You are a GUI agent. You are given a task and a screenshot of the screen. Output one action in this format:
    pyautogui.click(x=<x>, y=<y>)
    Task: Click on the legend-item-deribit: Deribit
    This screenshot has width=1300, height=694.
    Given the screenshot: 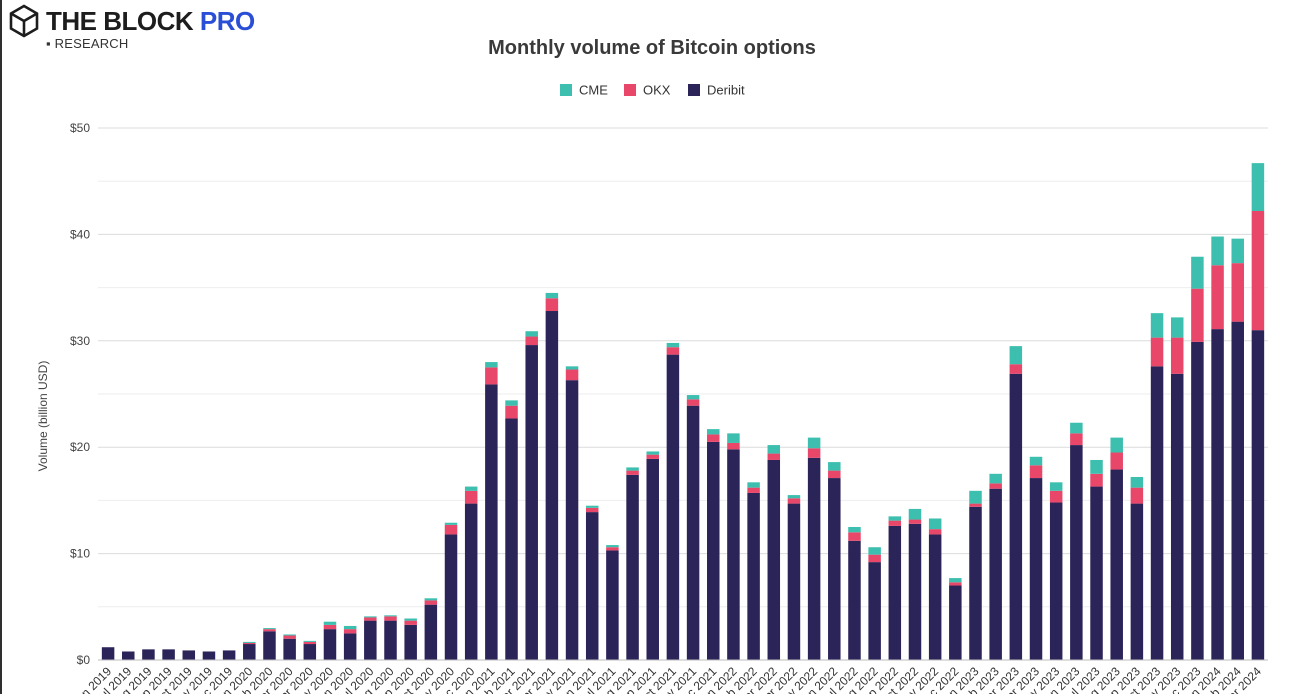 What is the action you would take?
    pyautogui.click(x=716, y=90)
    